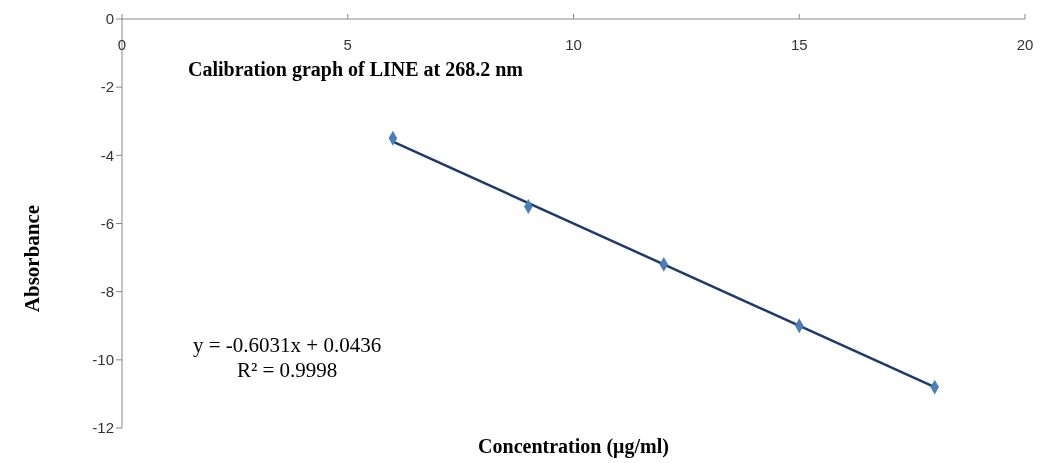 This screenshot has width=1058, height=463. I want to click on x-tick-label: 15, so click(799, 44).